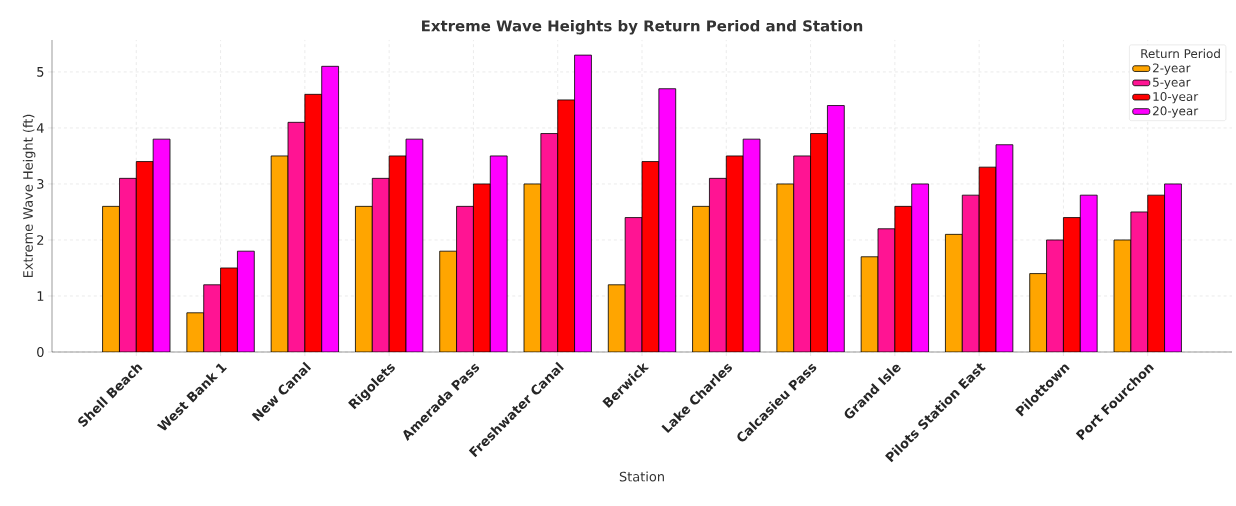  I want to click on legend-label: 5-year, so click(1172, 83).